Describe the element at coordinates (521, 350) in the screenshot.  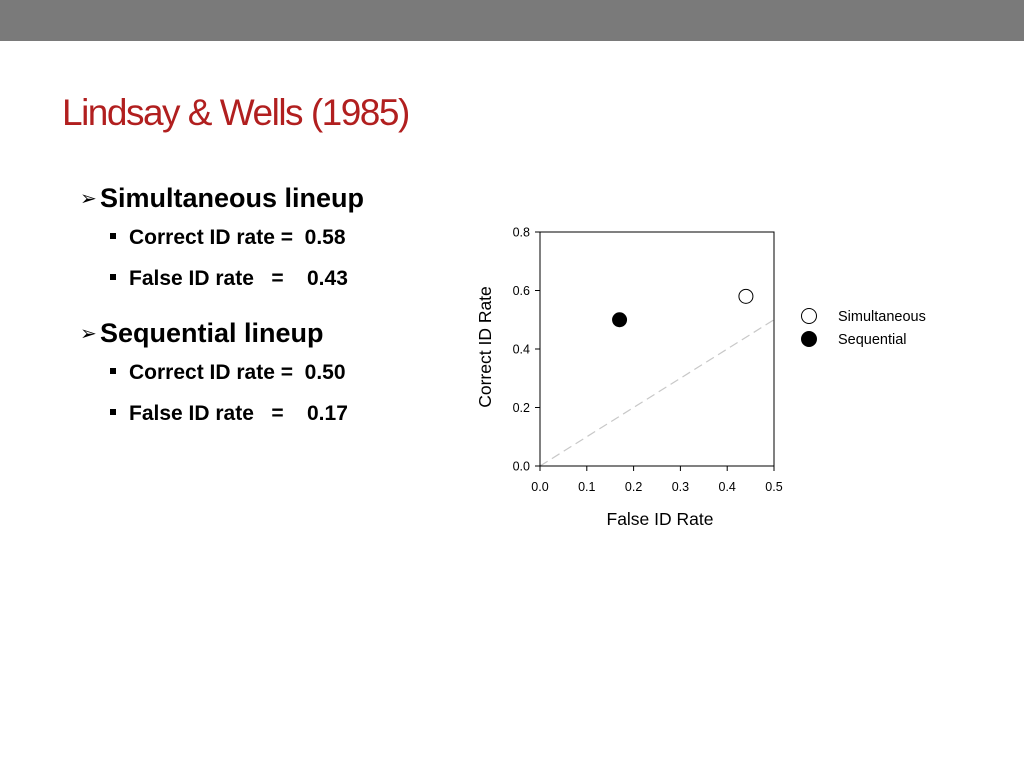
I see `y-tick-label: 0.4` at that location.